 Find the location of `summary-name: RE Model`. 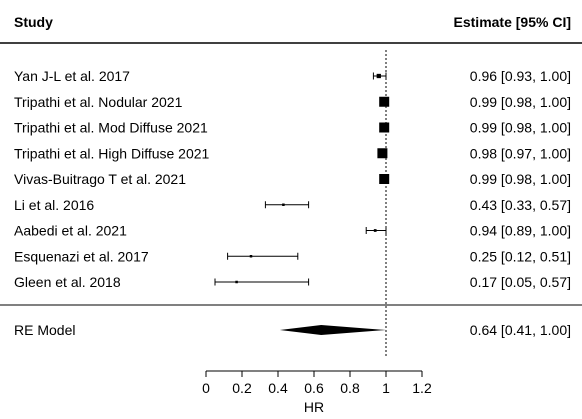

summary-name: RE Model is located at coordinates (44, 330).